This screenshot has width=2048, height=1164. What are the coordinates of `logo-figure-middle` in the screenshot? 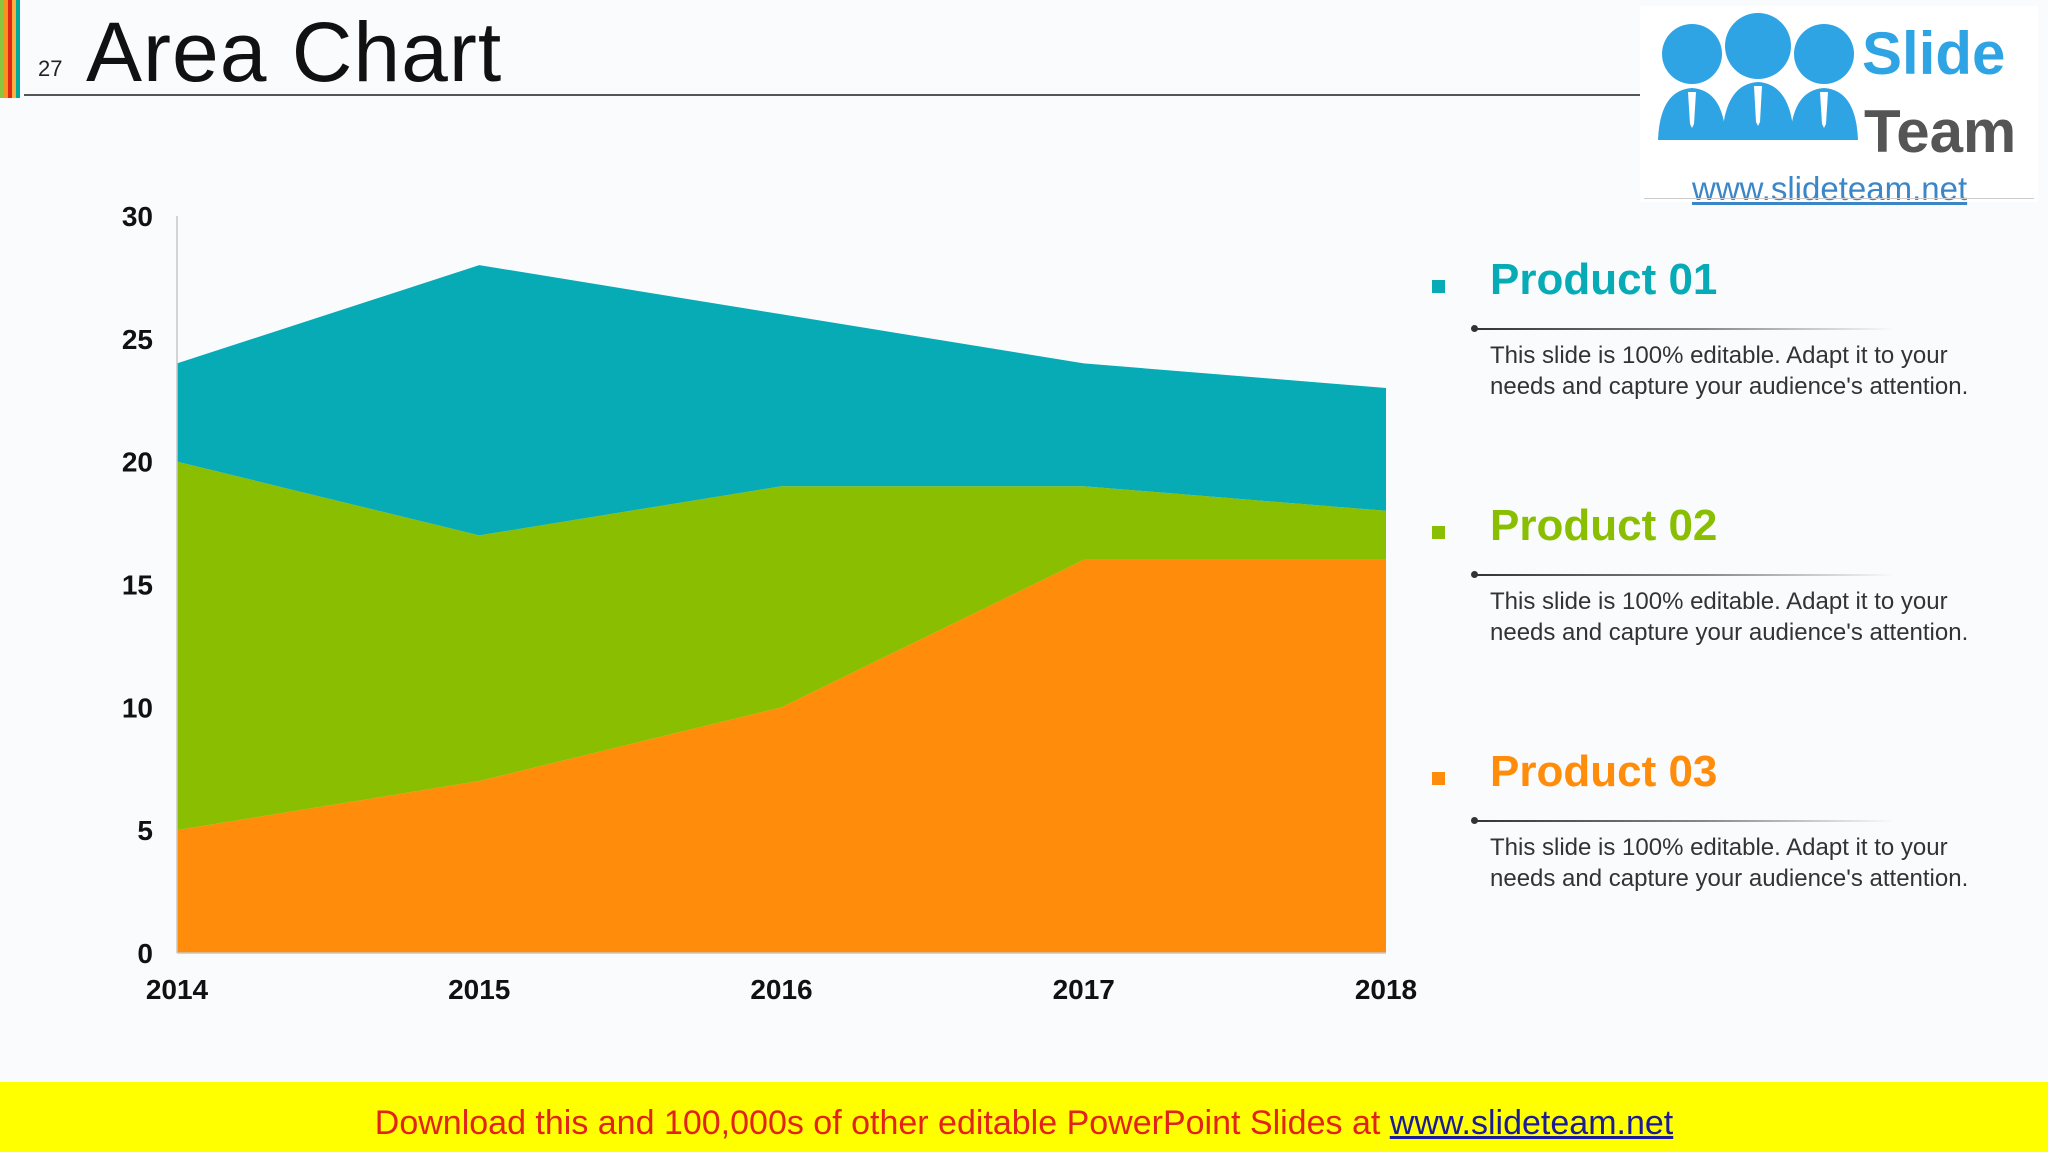 It's located at (1758, 76).